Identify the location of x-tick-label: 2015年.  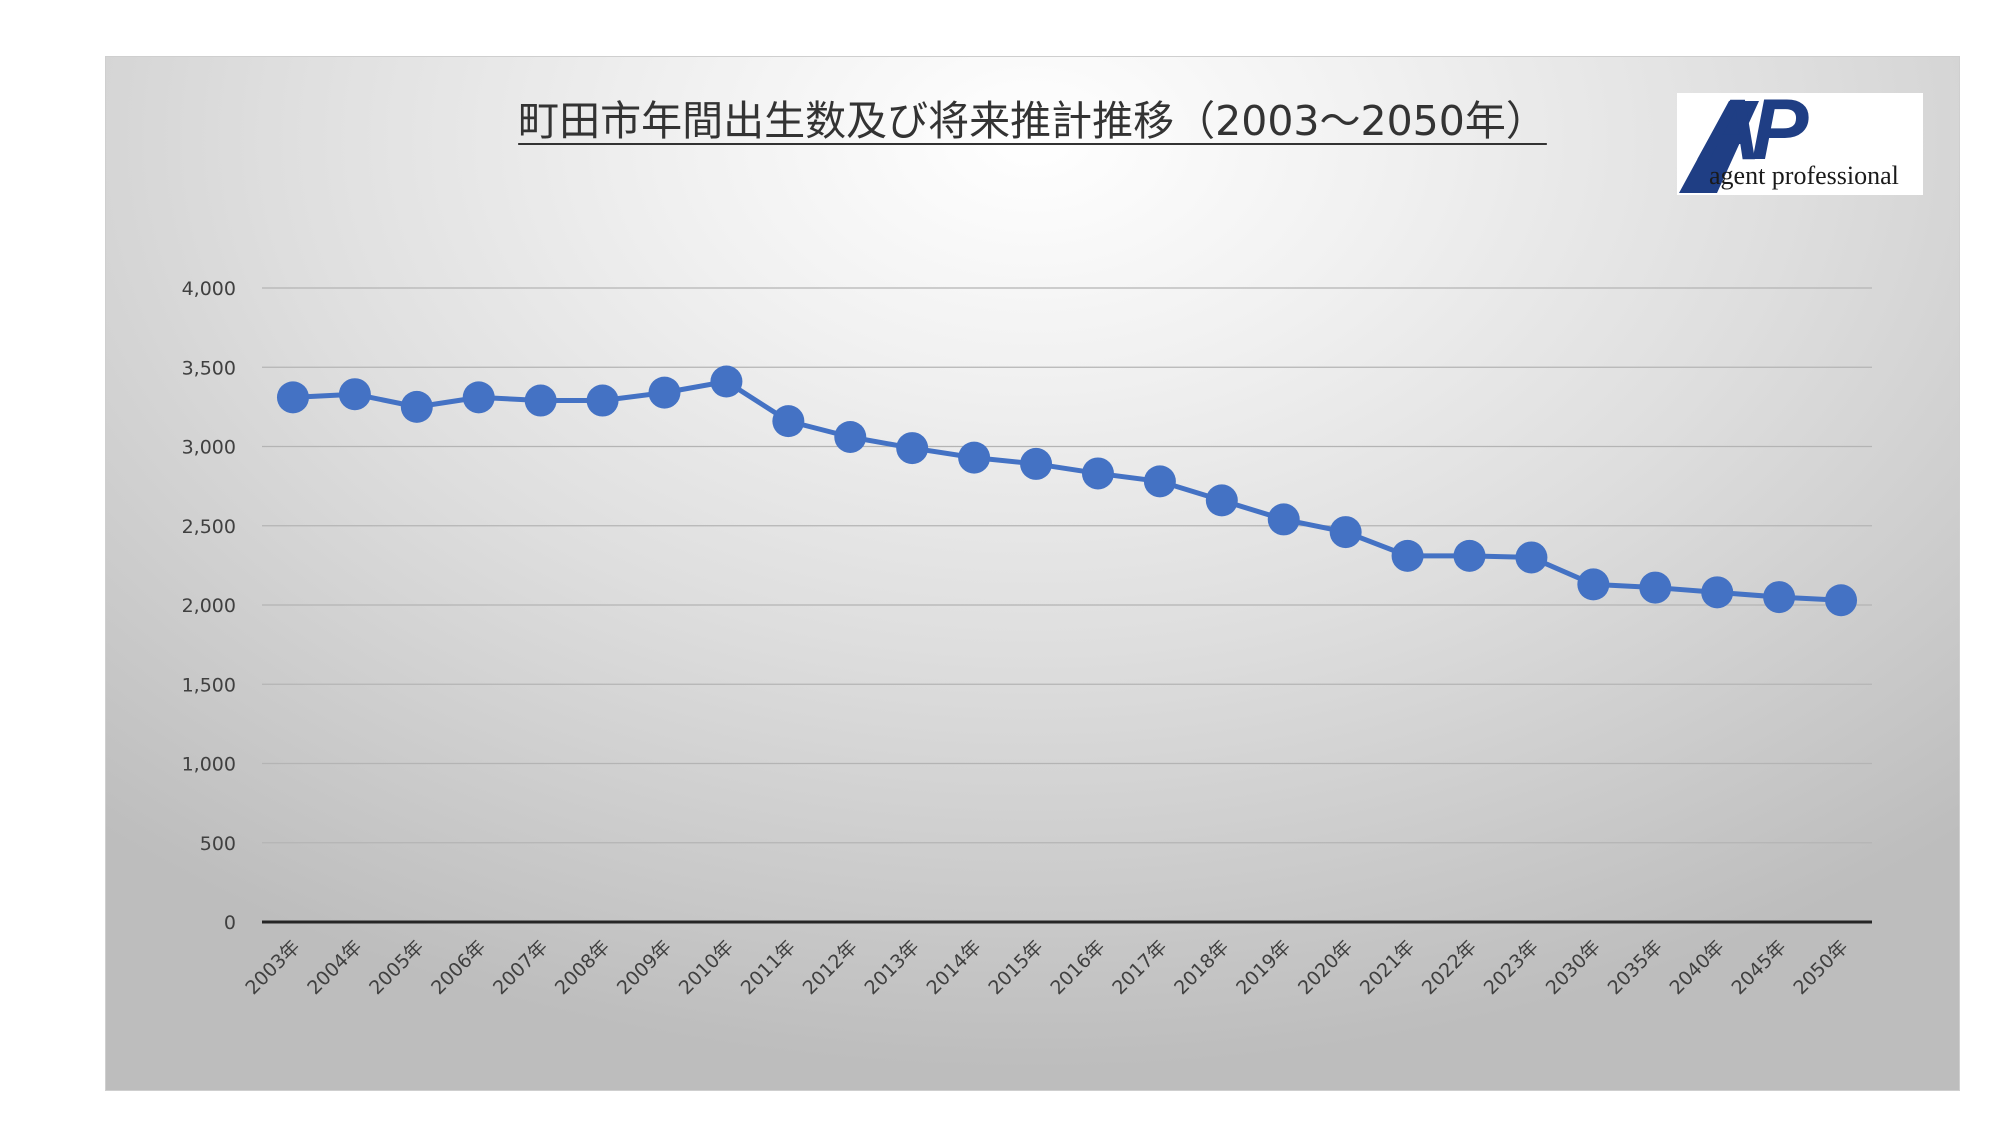
(1015, 967).